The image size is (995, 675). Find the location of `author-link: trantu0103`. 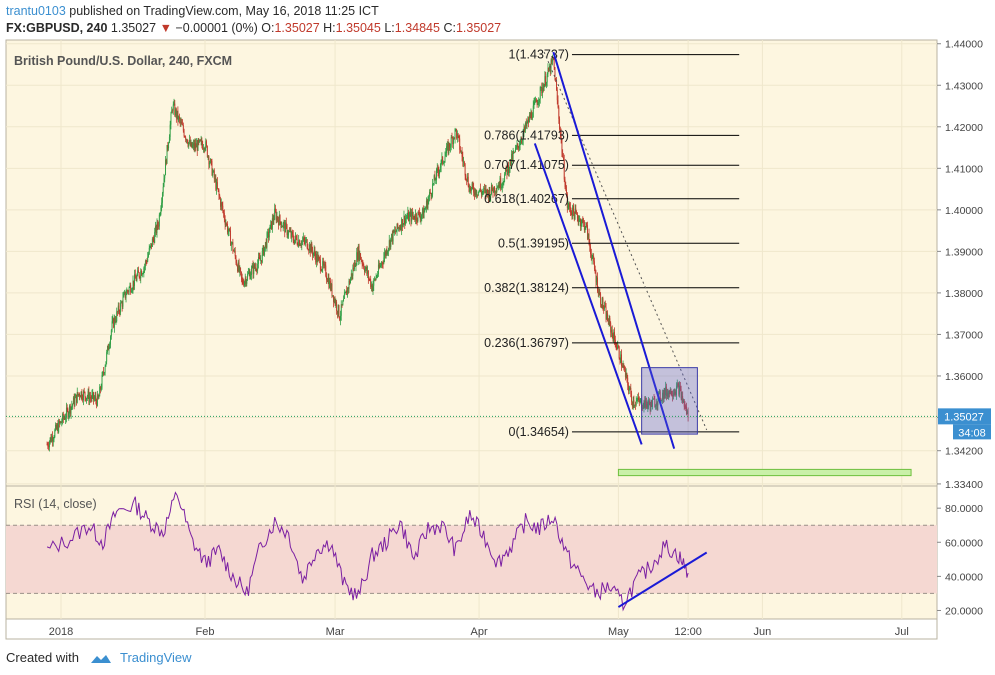

author-link: trantu0103 is located at coordinates (36, 11).